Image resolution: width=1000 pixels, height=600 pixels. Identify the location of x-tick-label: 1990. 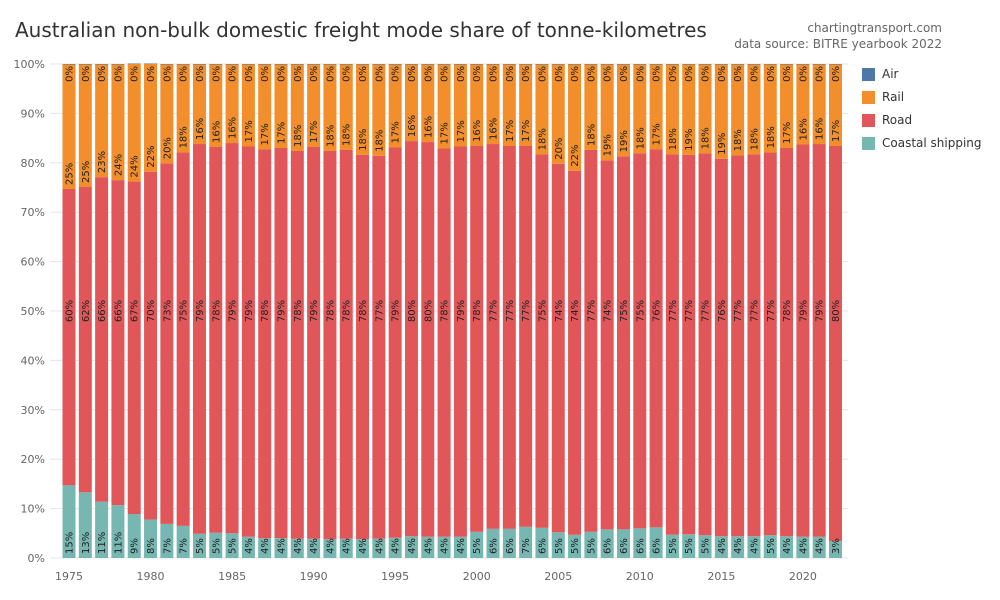
(314, 576).